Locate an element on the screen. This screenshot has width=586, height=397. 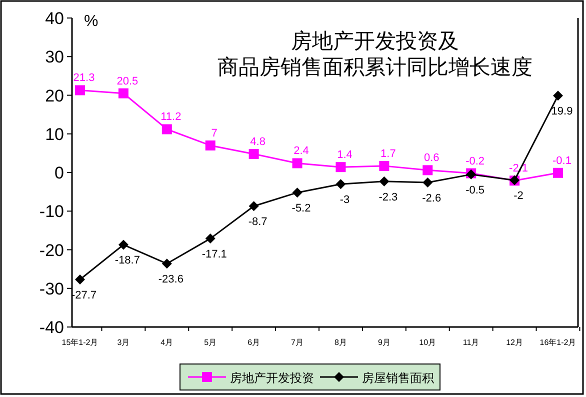
x-tick-label: 12月 is located at coordinates (514, 342).